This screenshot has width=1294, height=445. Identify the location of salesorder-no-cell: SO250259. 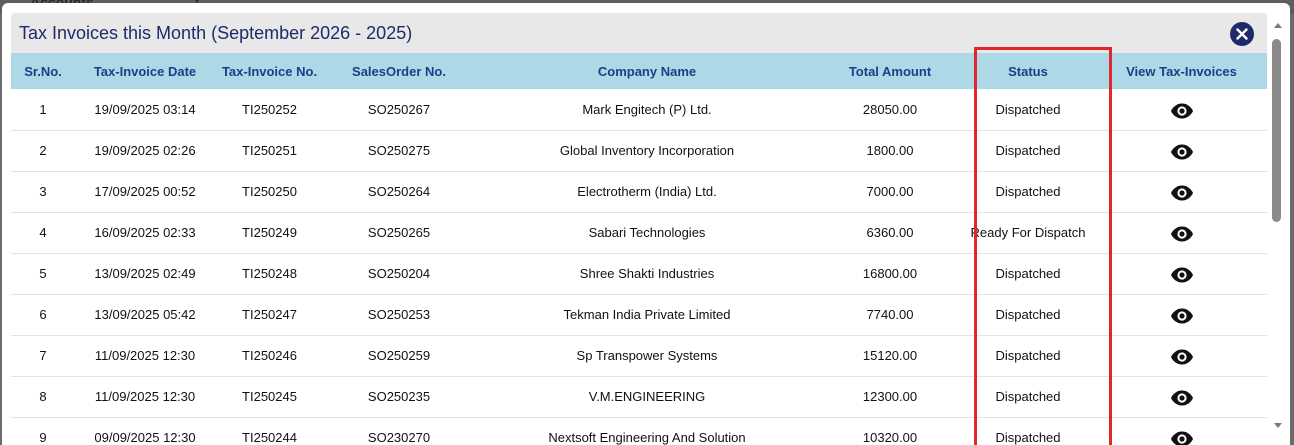
(399, 355).